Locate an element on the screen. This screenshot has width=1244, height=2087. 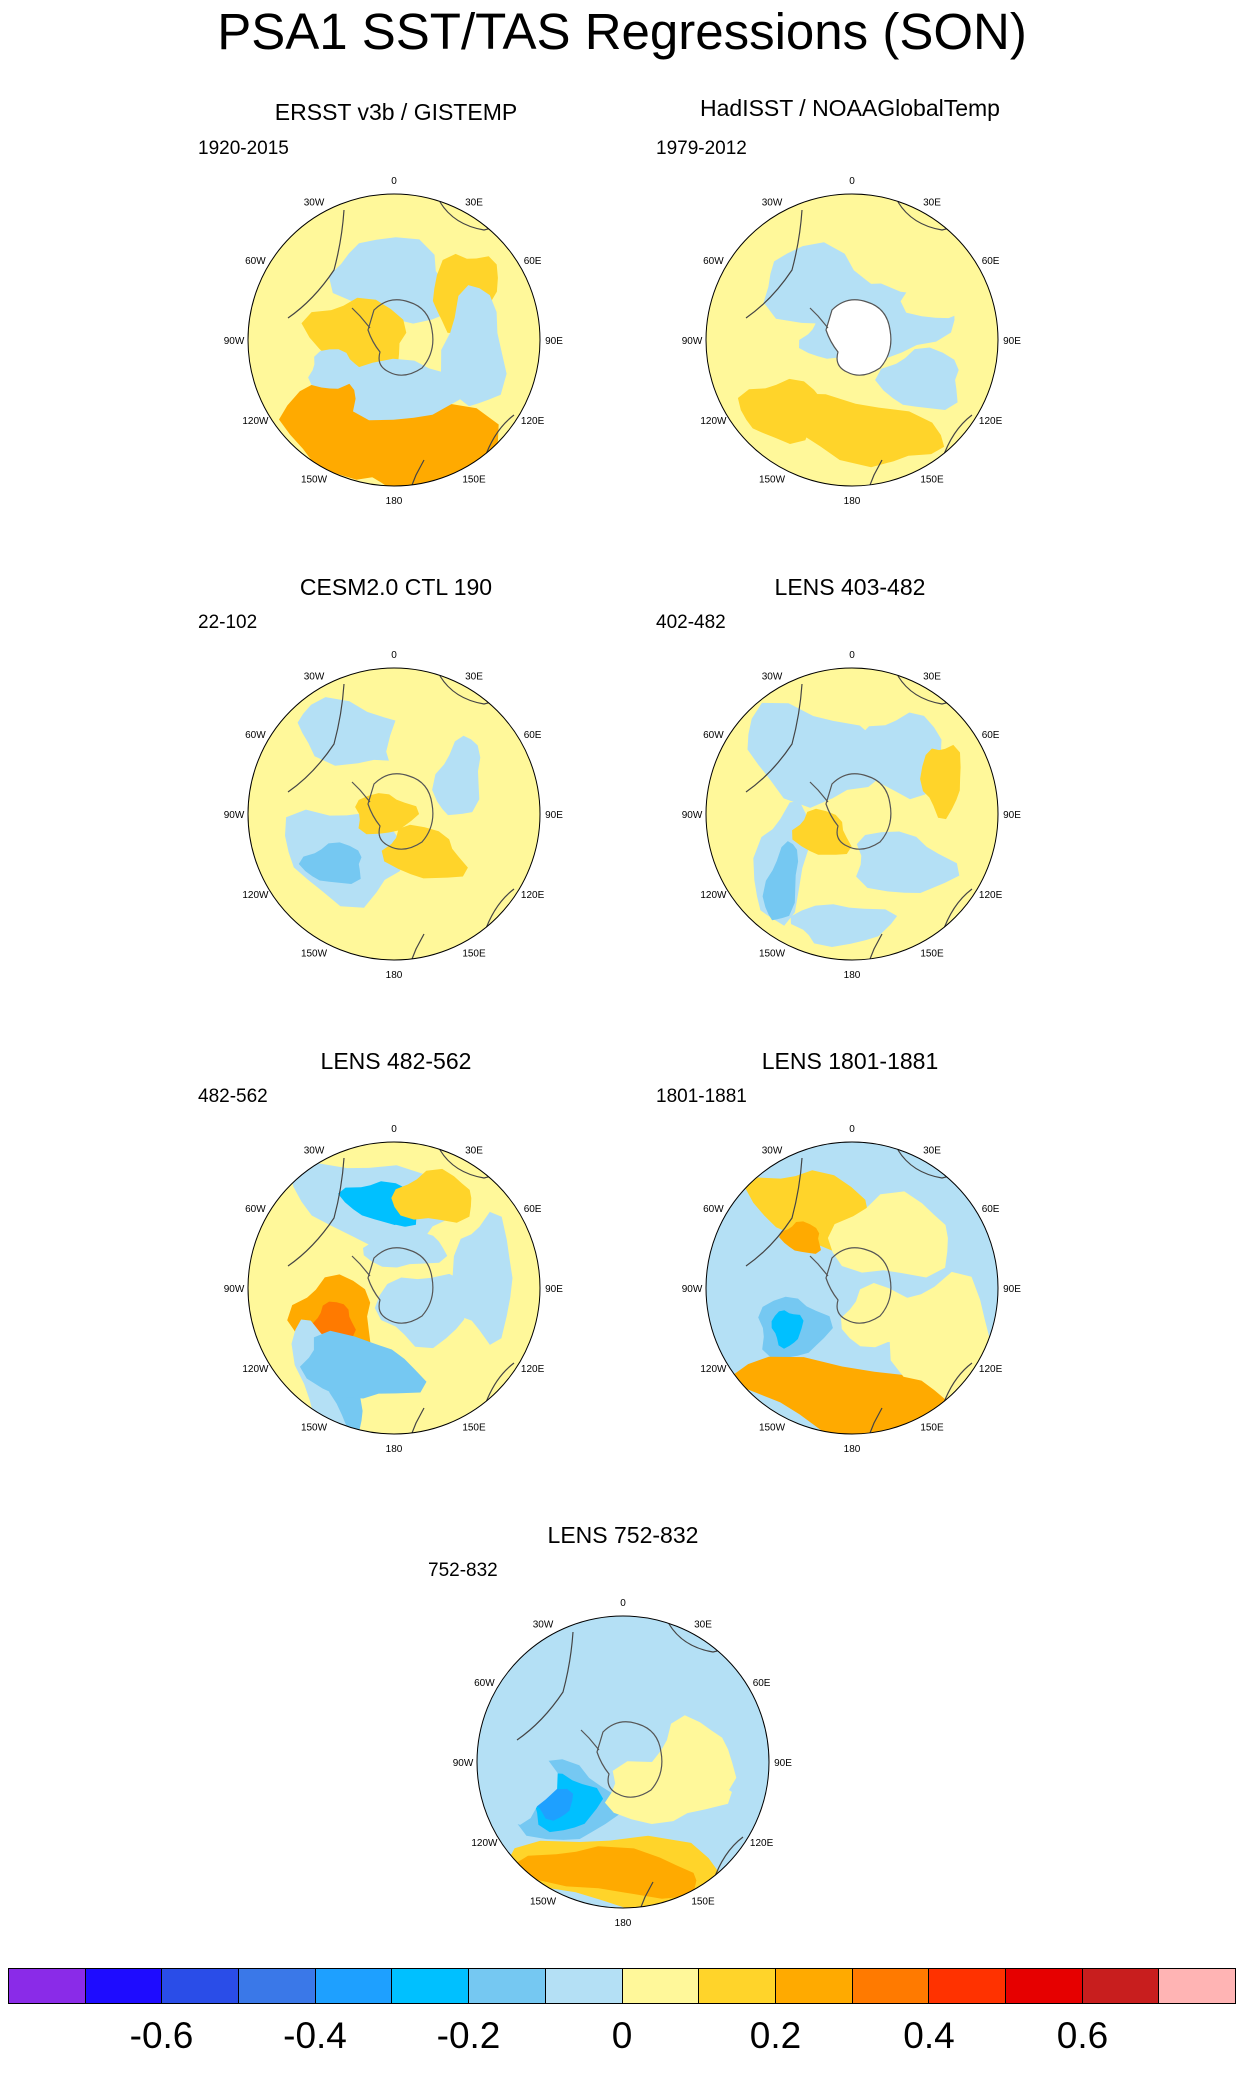
panel-years-hadisst: 1979-2012 is located at coordinates (701, 148).